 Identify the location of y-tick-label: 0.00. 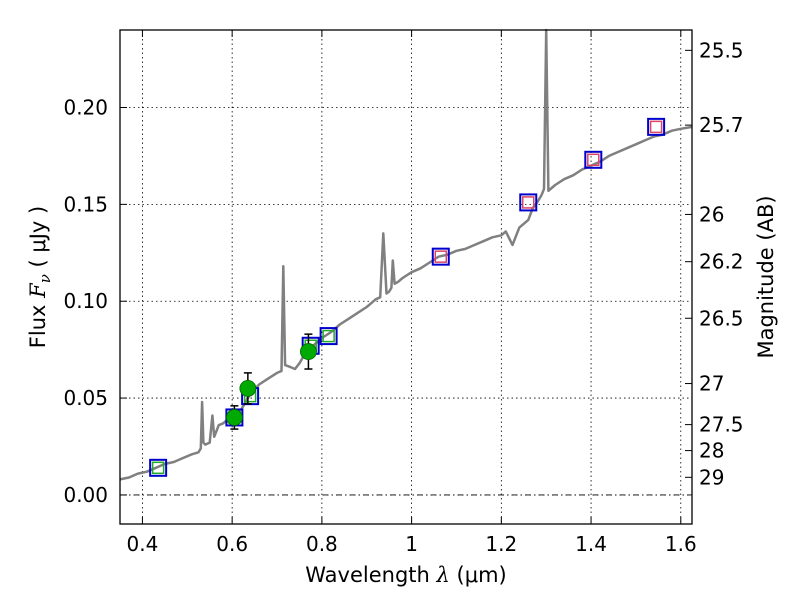
(85, 495).